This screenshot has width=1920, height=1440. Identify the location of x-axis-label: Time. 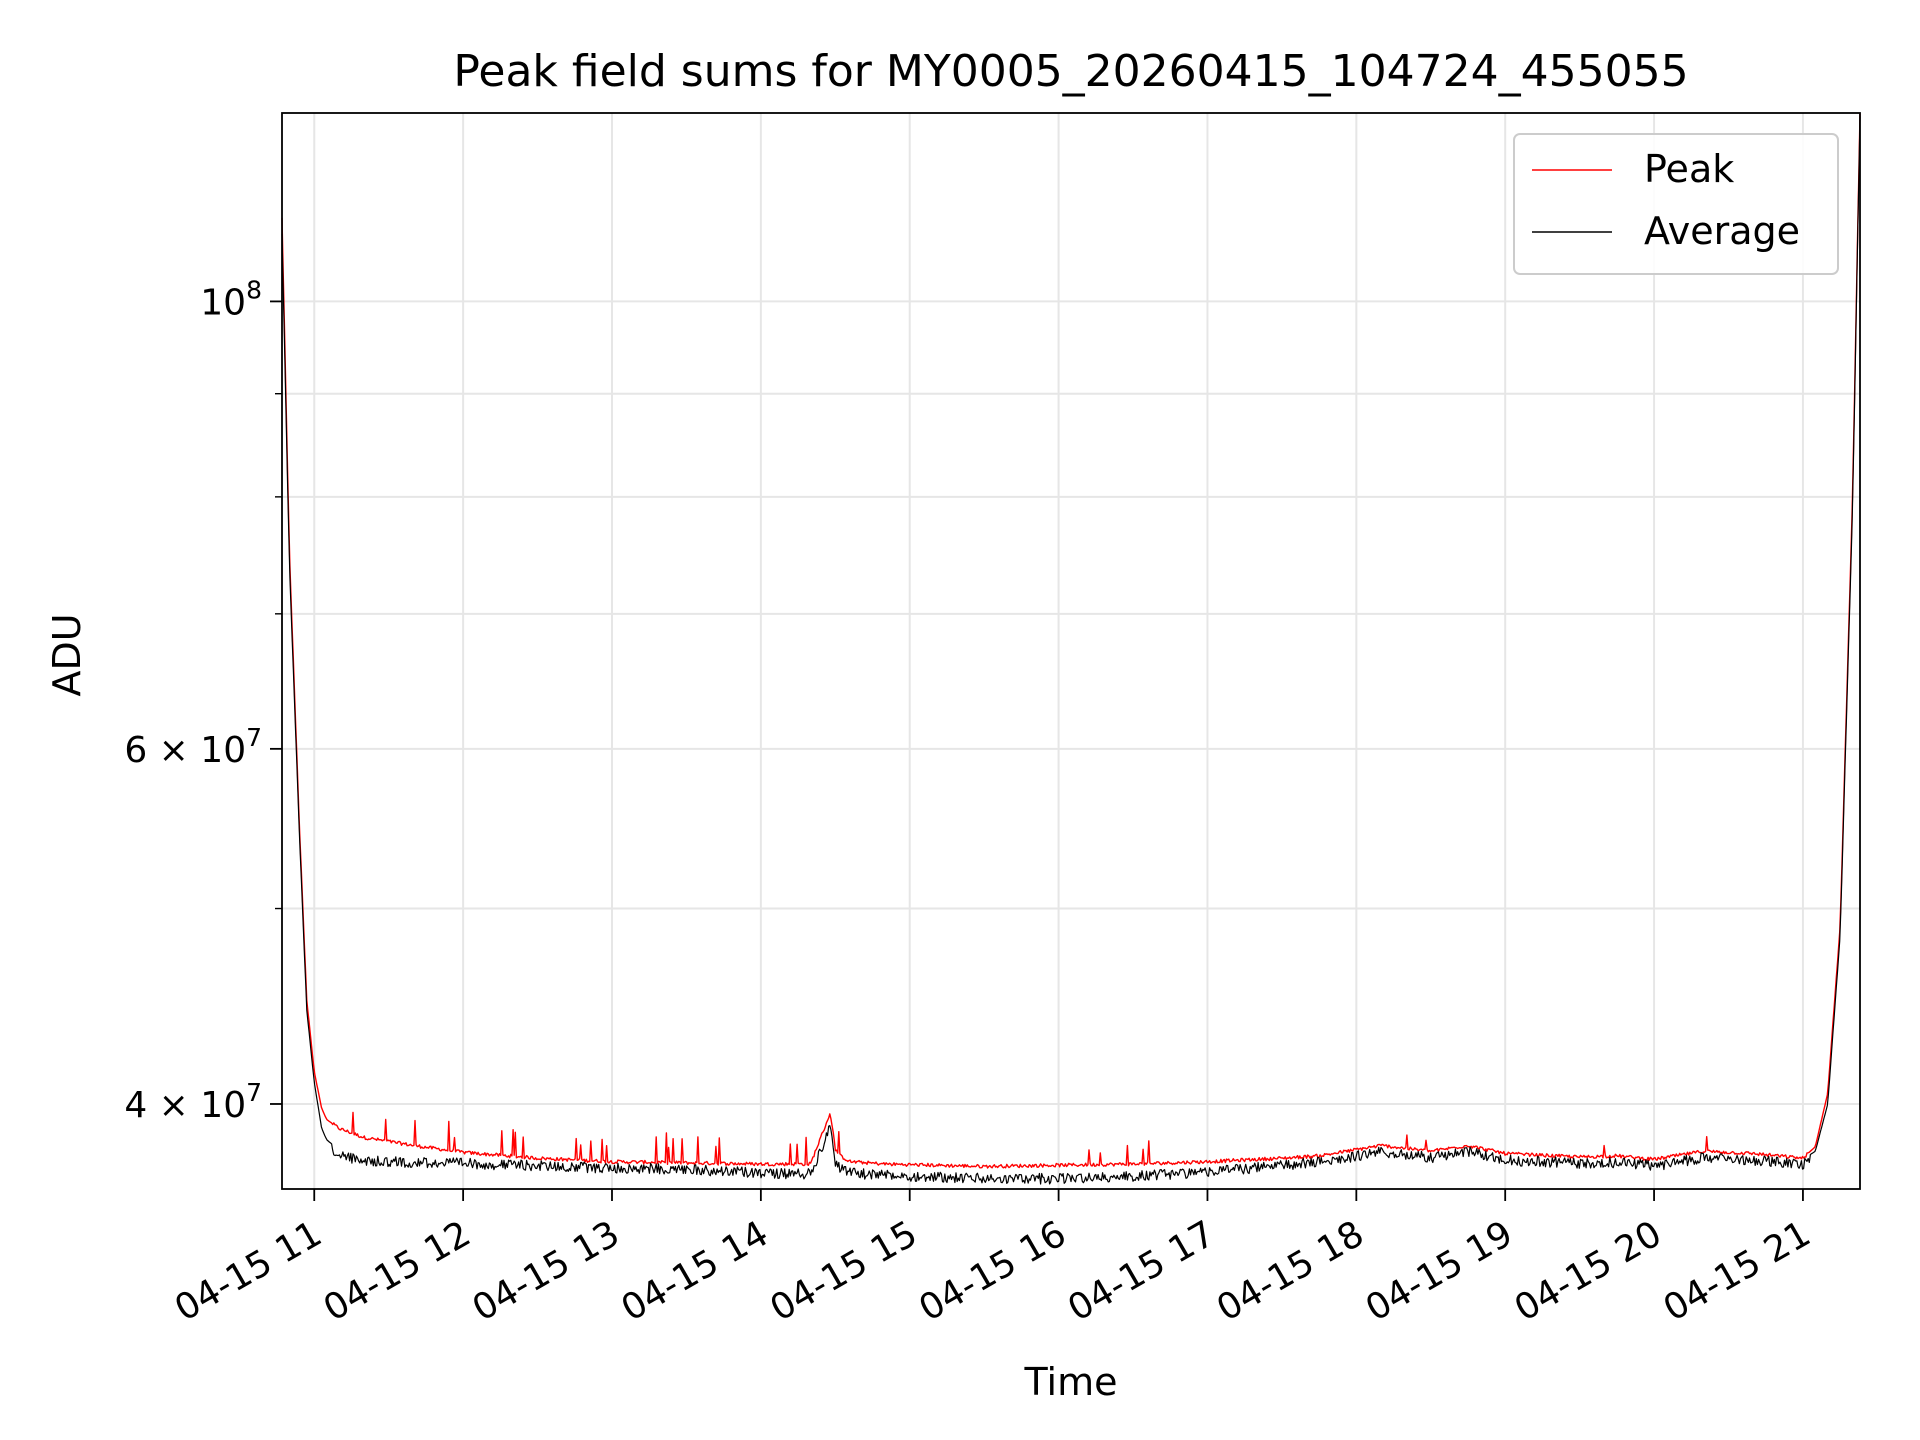
(1071, 1382).